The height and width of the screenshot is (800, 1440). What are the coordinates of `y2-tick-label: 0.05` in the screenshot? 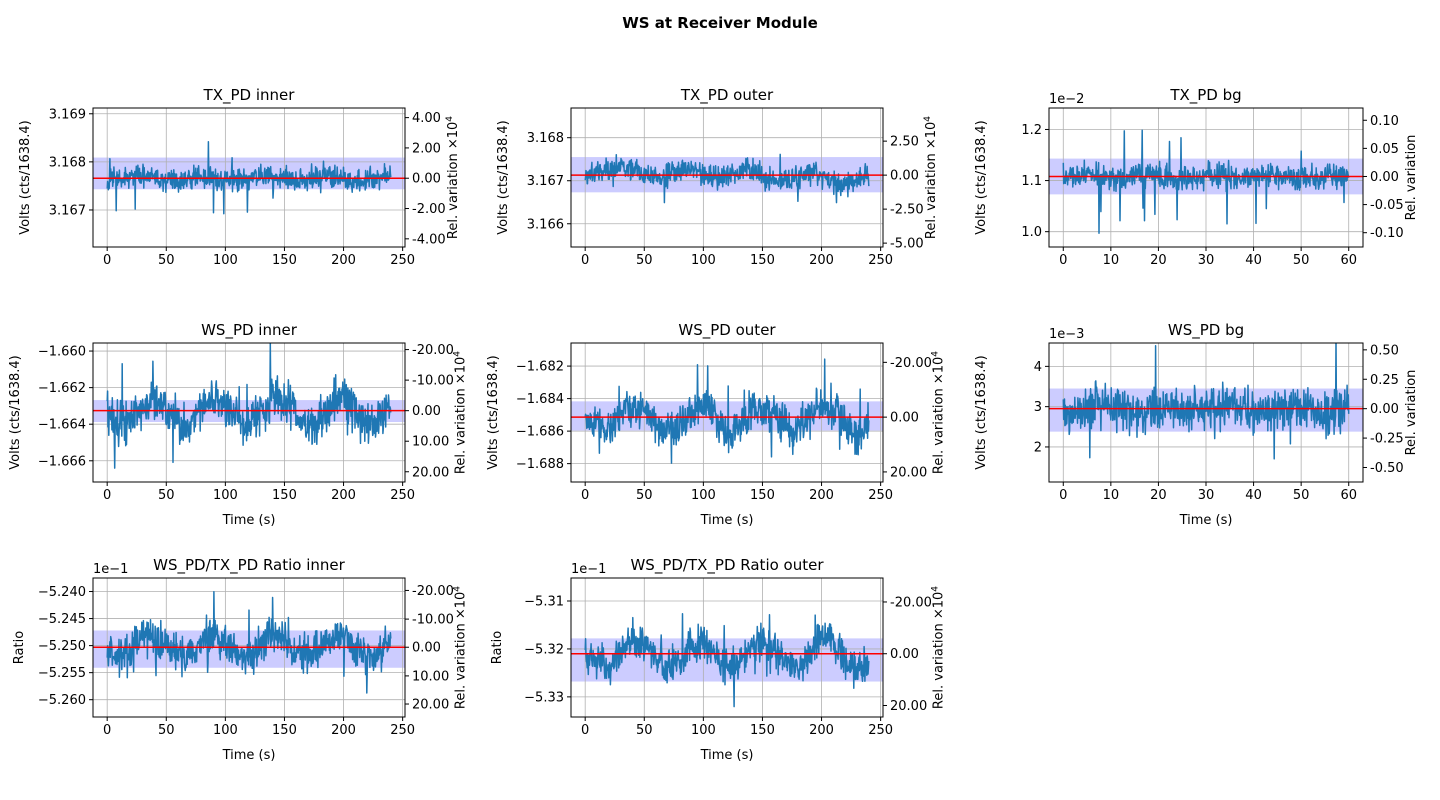 It's located at (1384, 149).